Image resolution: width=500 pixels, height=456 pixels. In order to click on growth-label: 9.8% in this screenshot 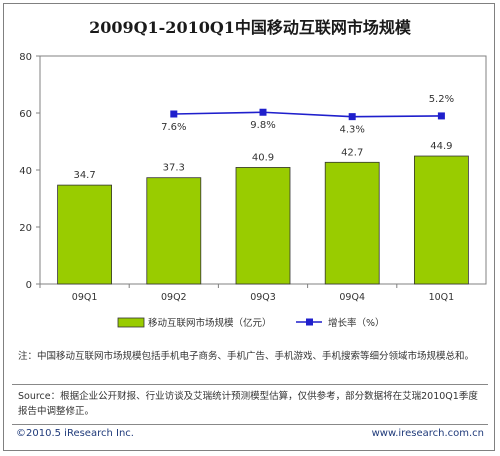, I will do `click(262, 125)`.